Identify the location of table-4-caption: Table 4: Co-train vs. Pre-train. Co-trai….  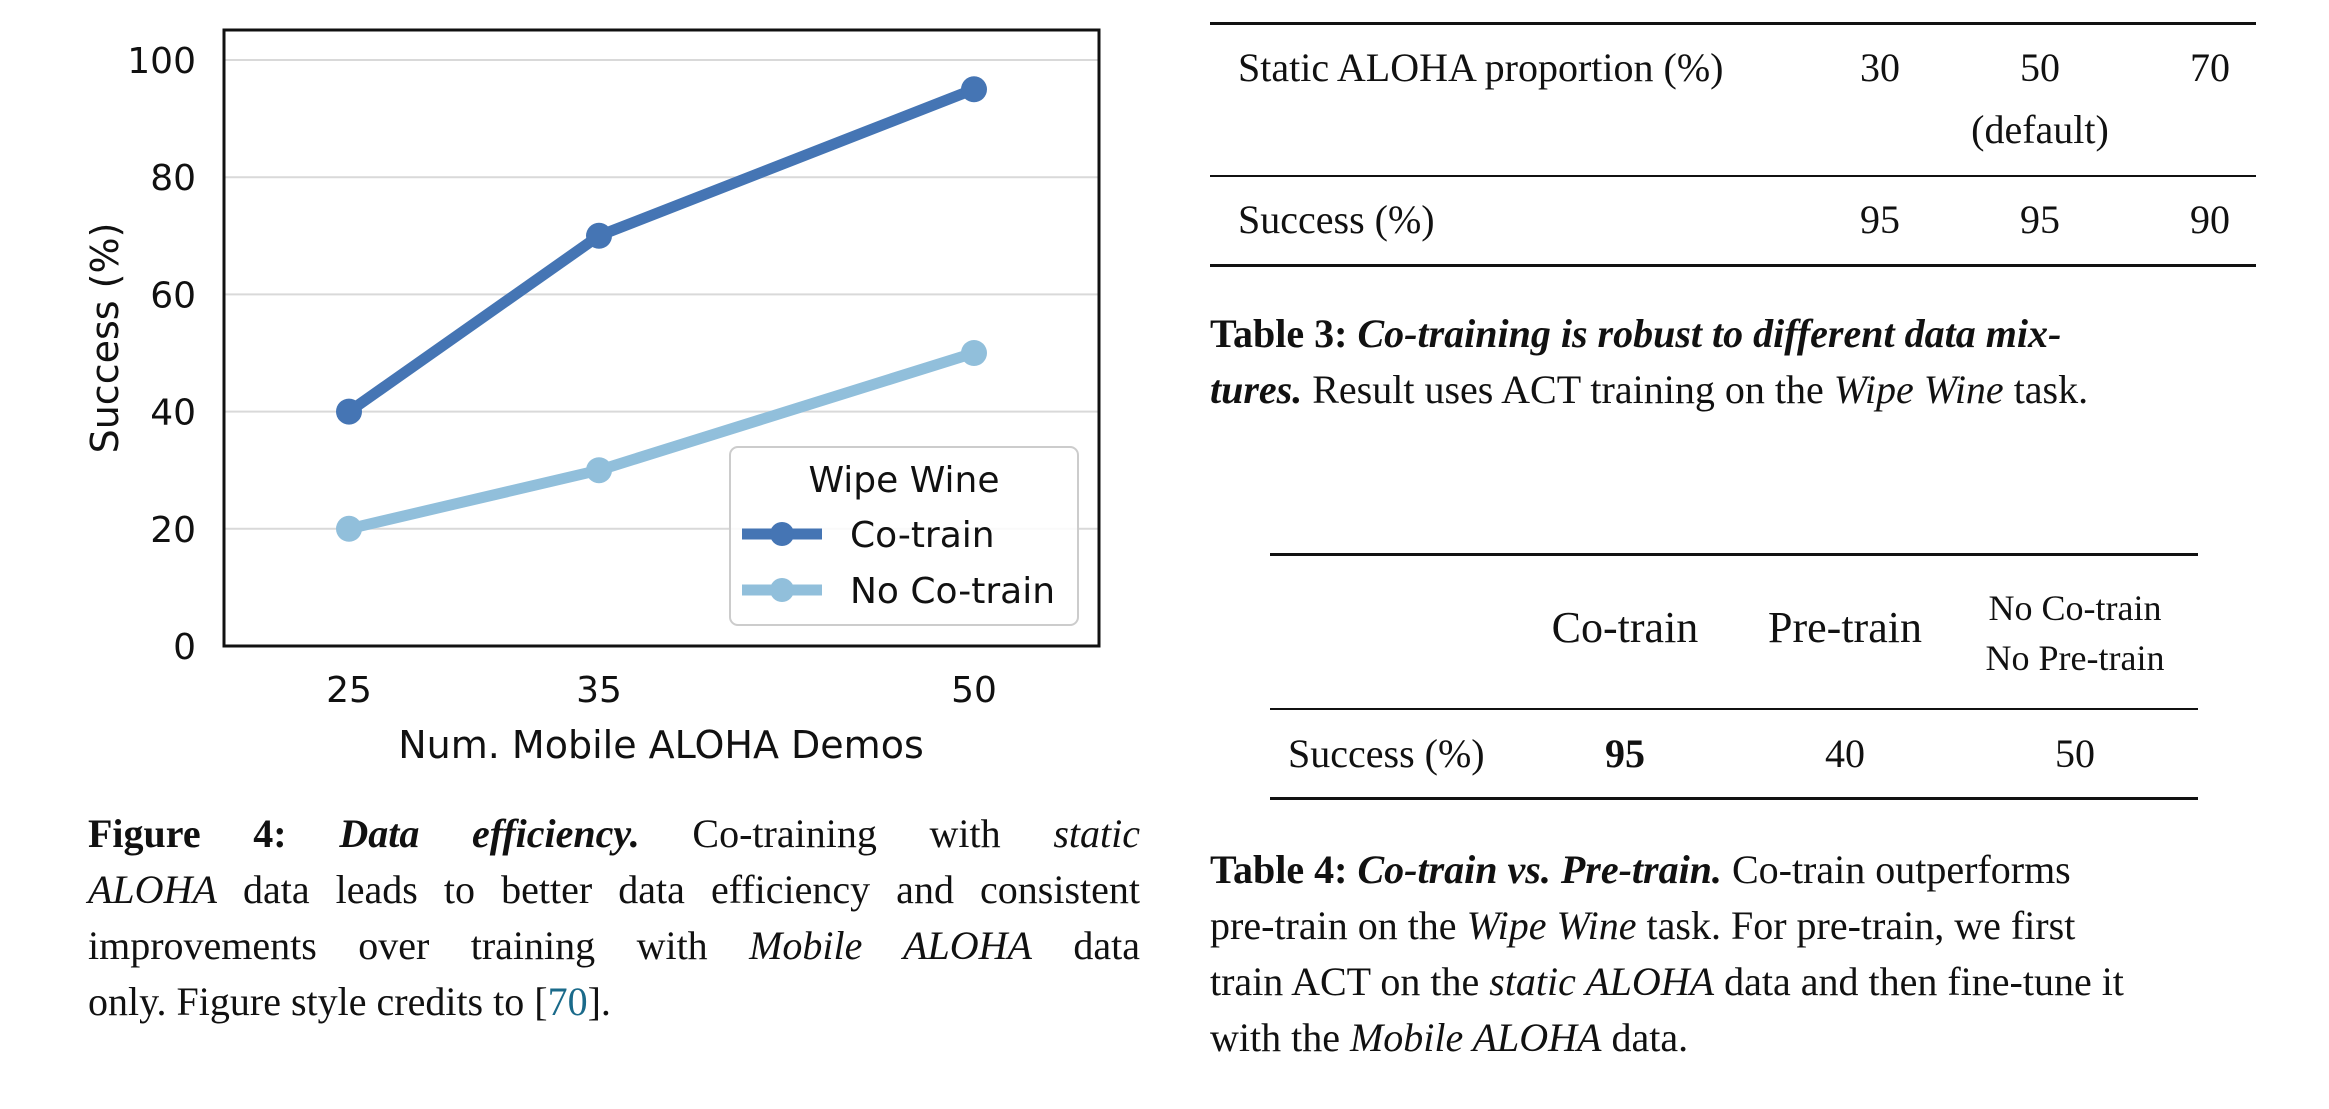
(1667, 953).